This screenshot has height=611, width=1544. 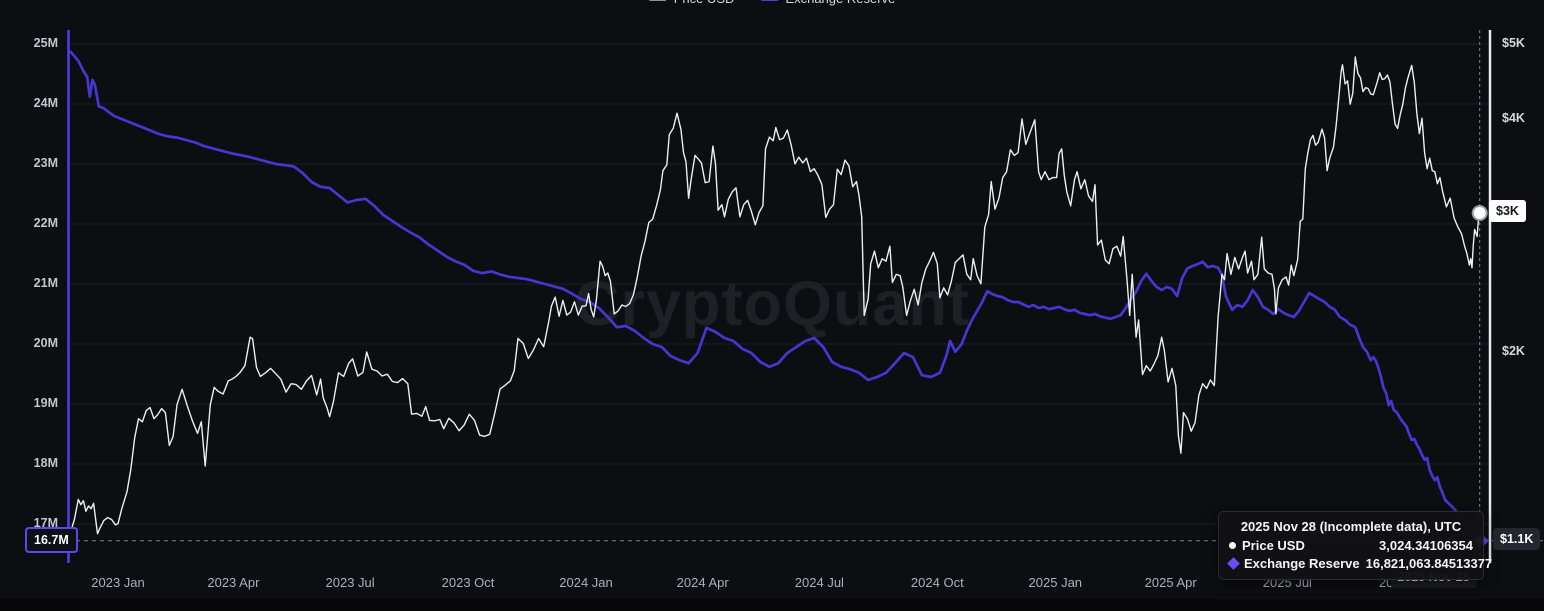 I want to click on last-price-badge: $3K, so click(x=1507, y=210).